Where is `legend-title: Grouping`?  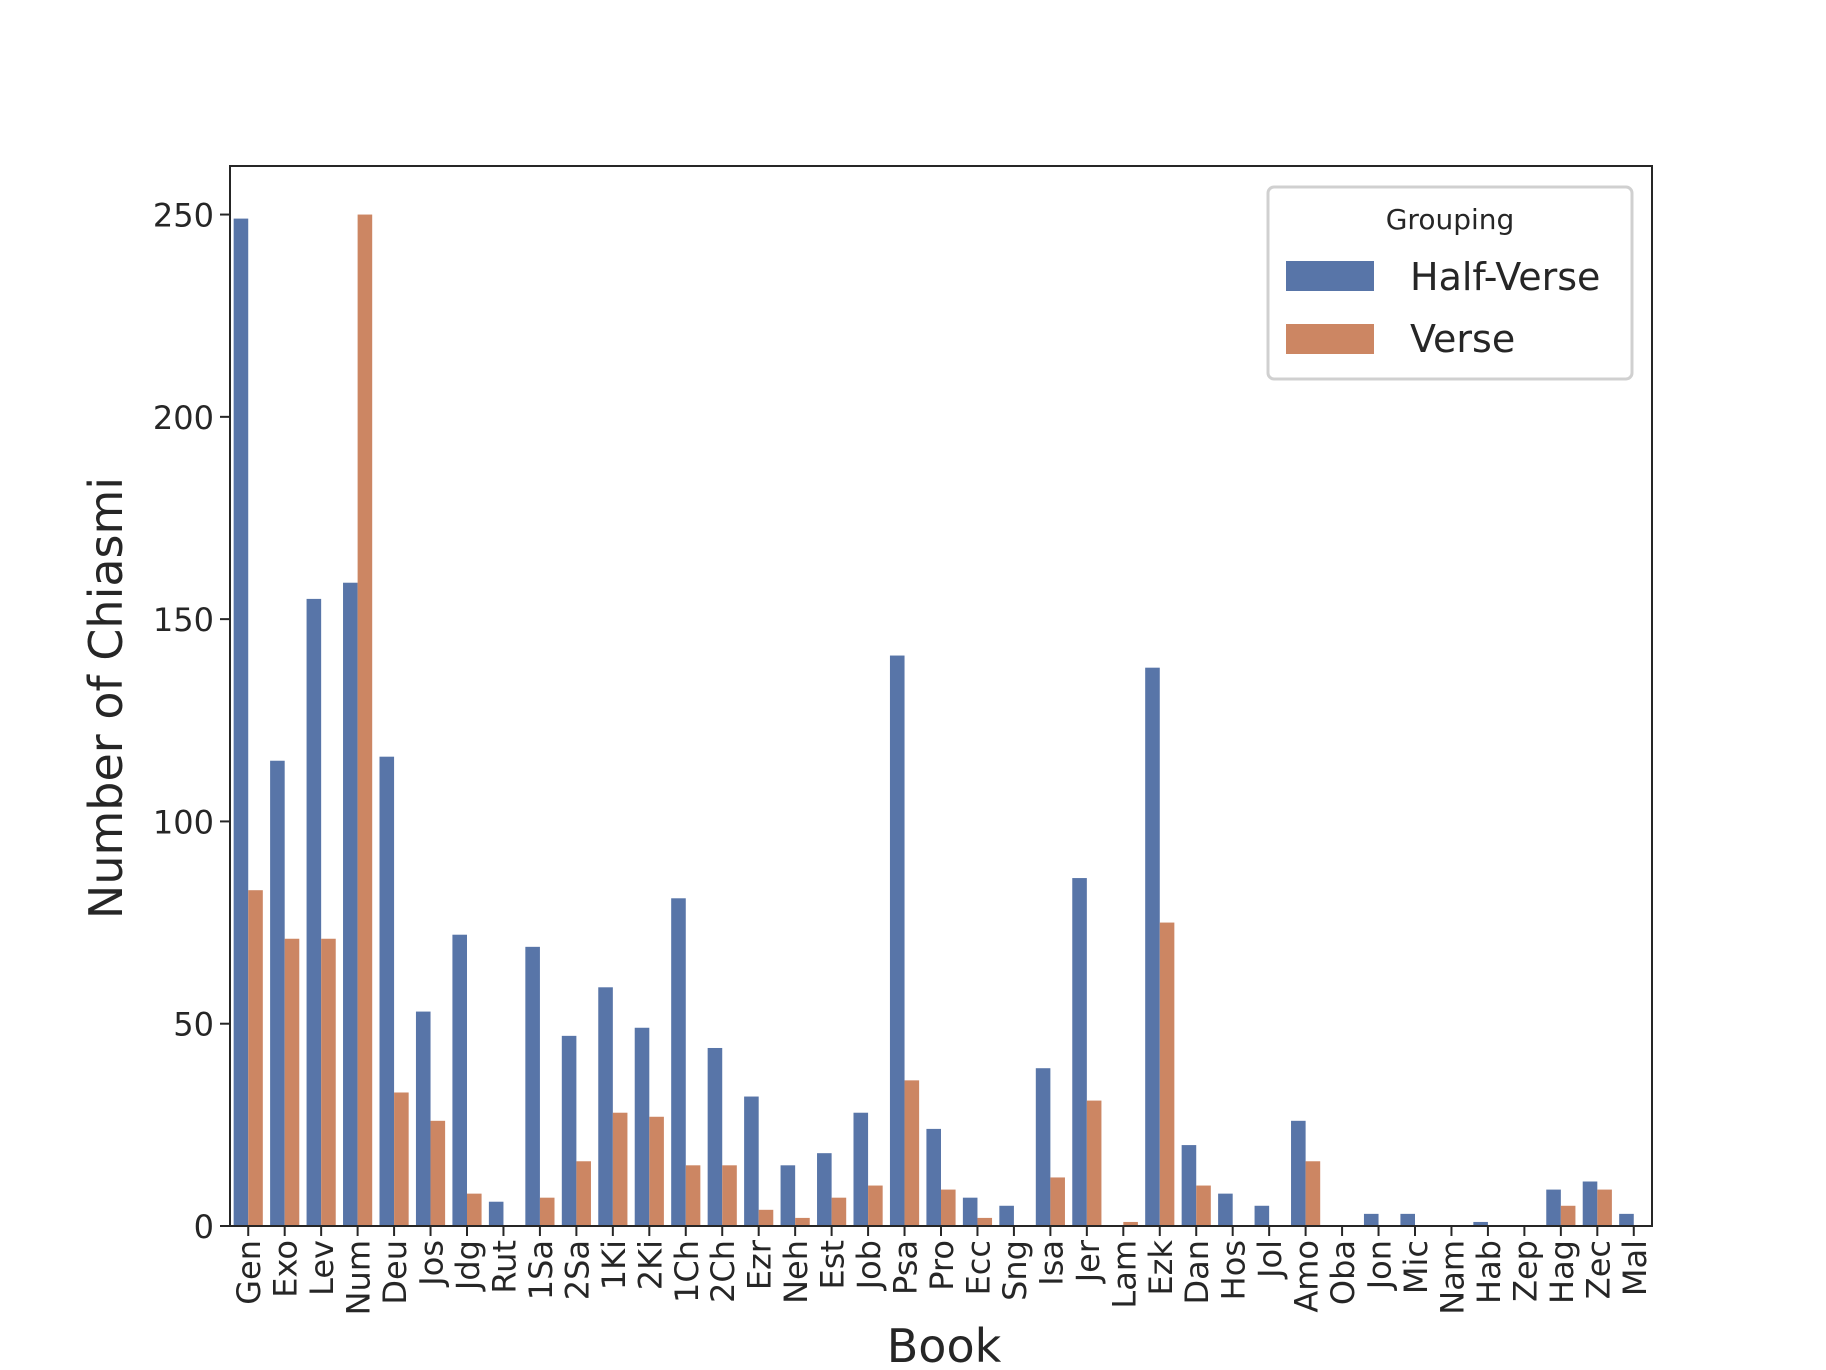 legend-title: Grouping is located at coordinates (1450, 219).